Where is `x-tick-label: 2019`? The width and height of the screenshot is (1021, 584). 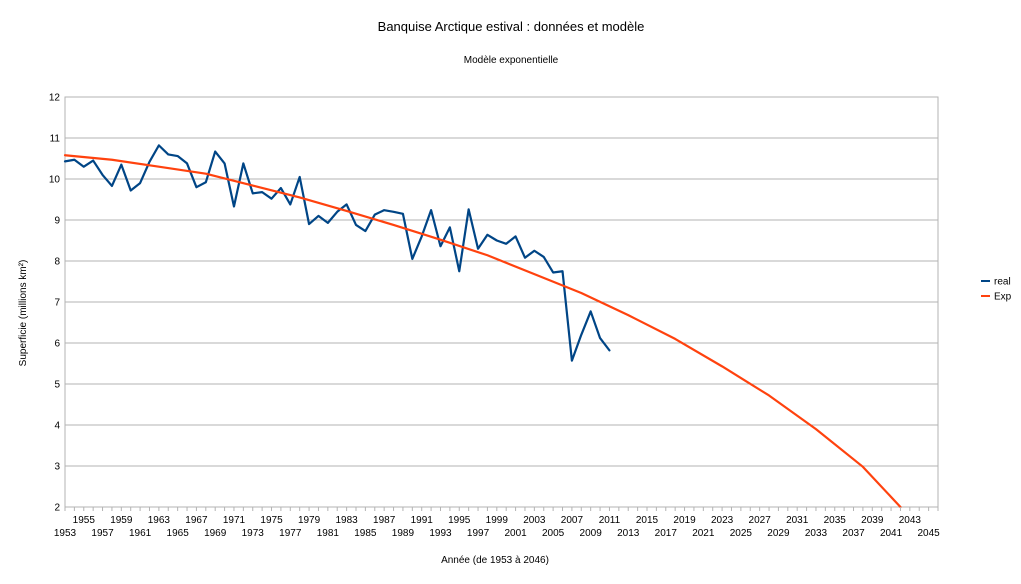 x-tick-label: 2019 is located at coordinates (684, 520).